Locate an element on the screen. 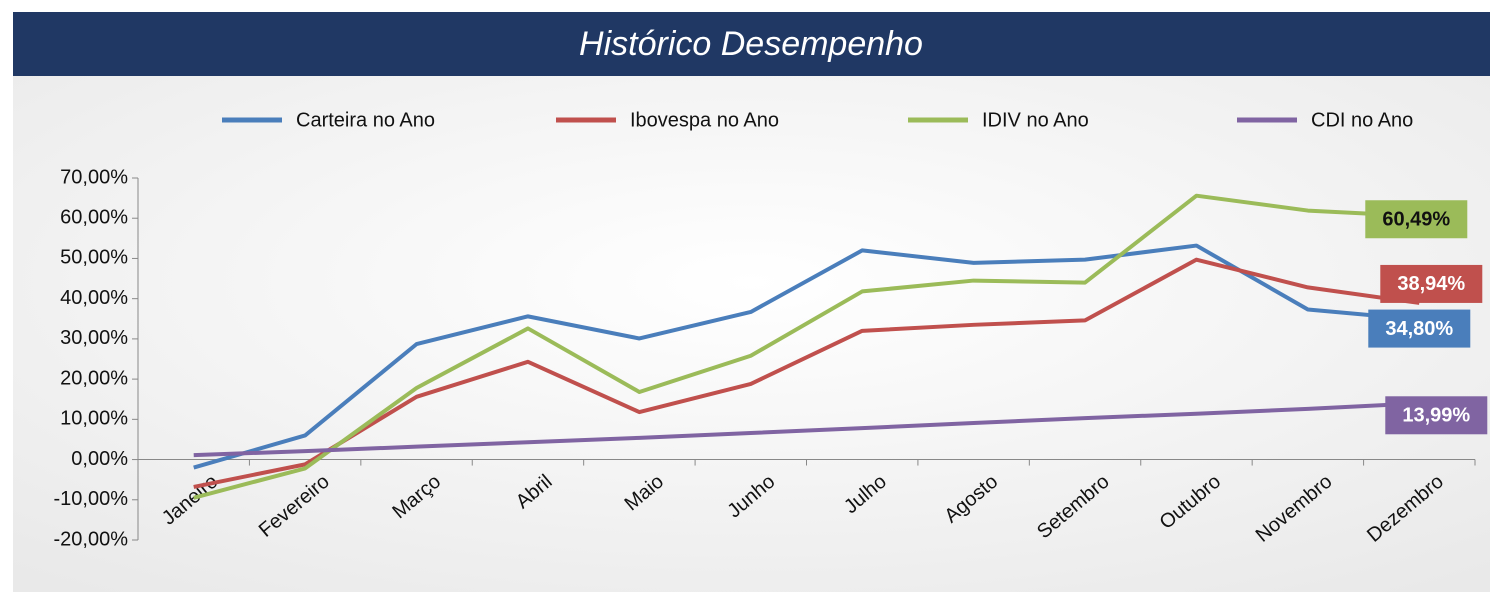 This screenshot has width=1501, height=604. y-tick-label: 70,00% is located at coordinates (94, 177).